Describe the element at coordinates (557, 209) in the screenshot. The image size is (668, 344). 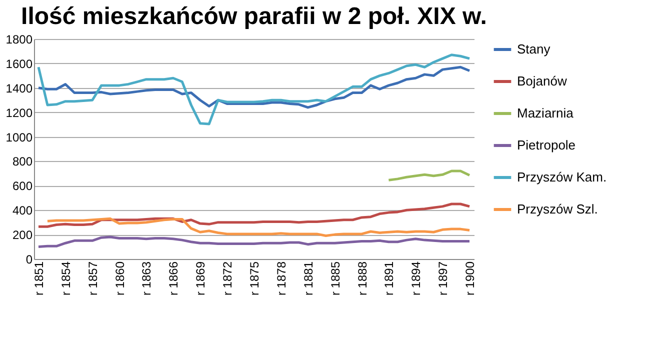
I see `legend-label: Przyszów Szl.` at that location.